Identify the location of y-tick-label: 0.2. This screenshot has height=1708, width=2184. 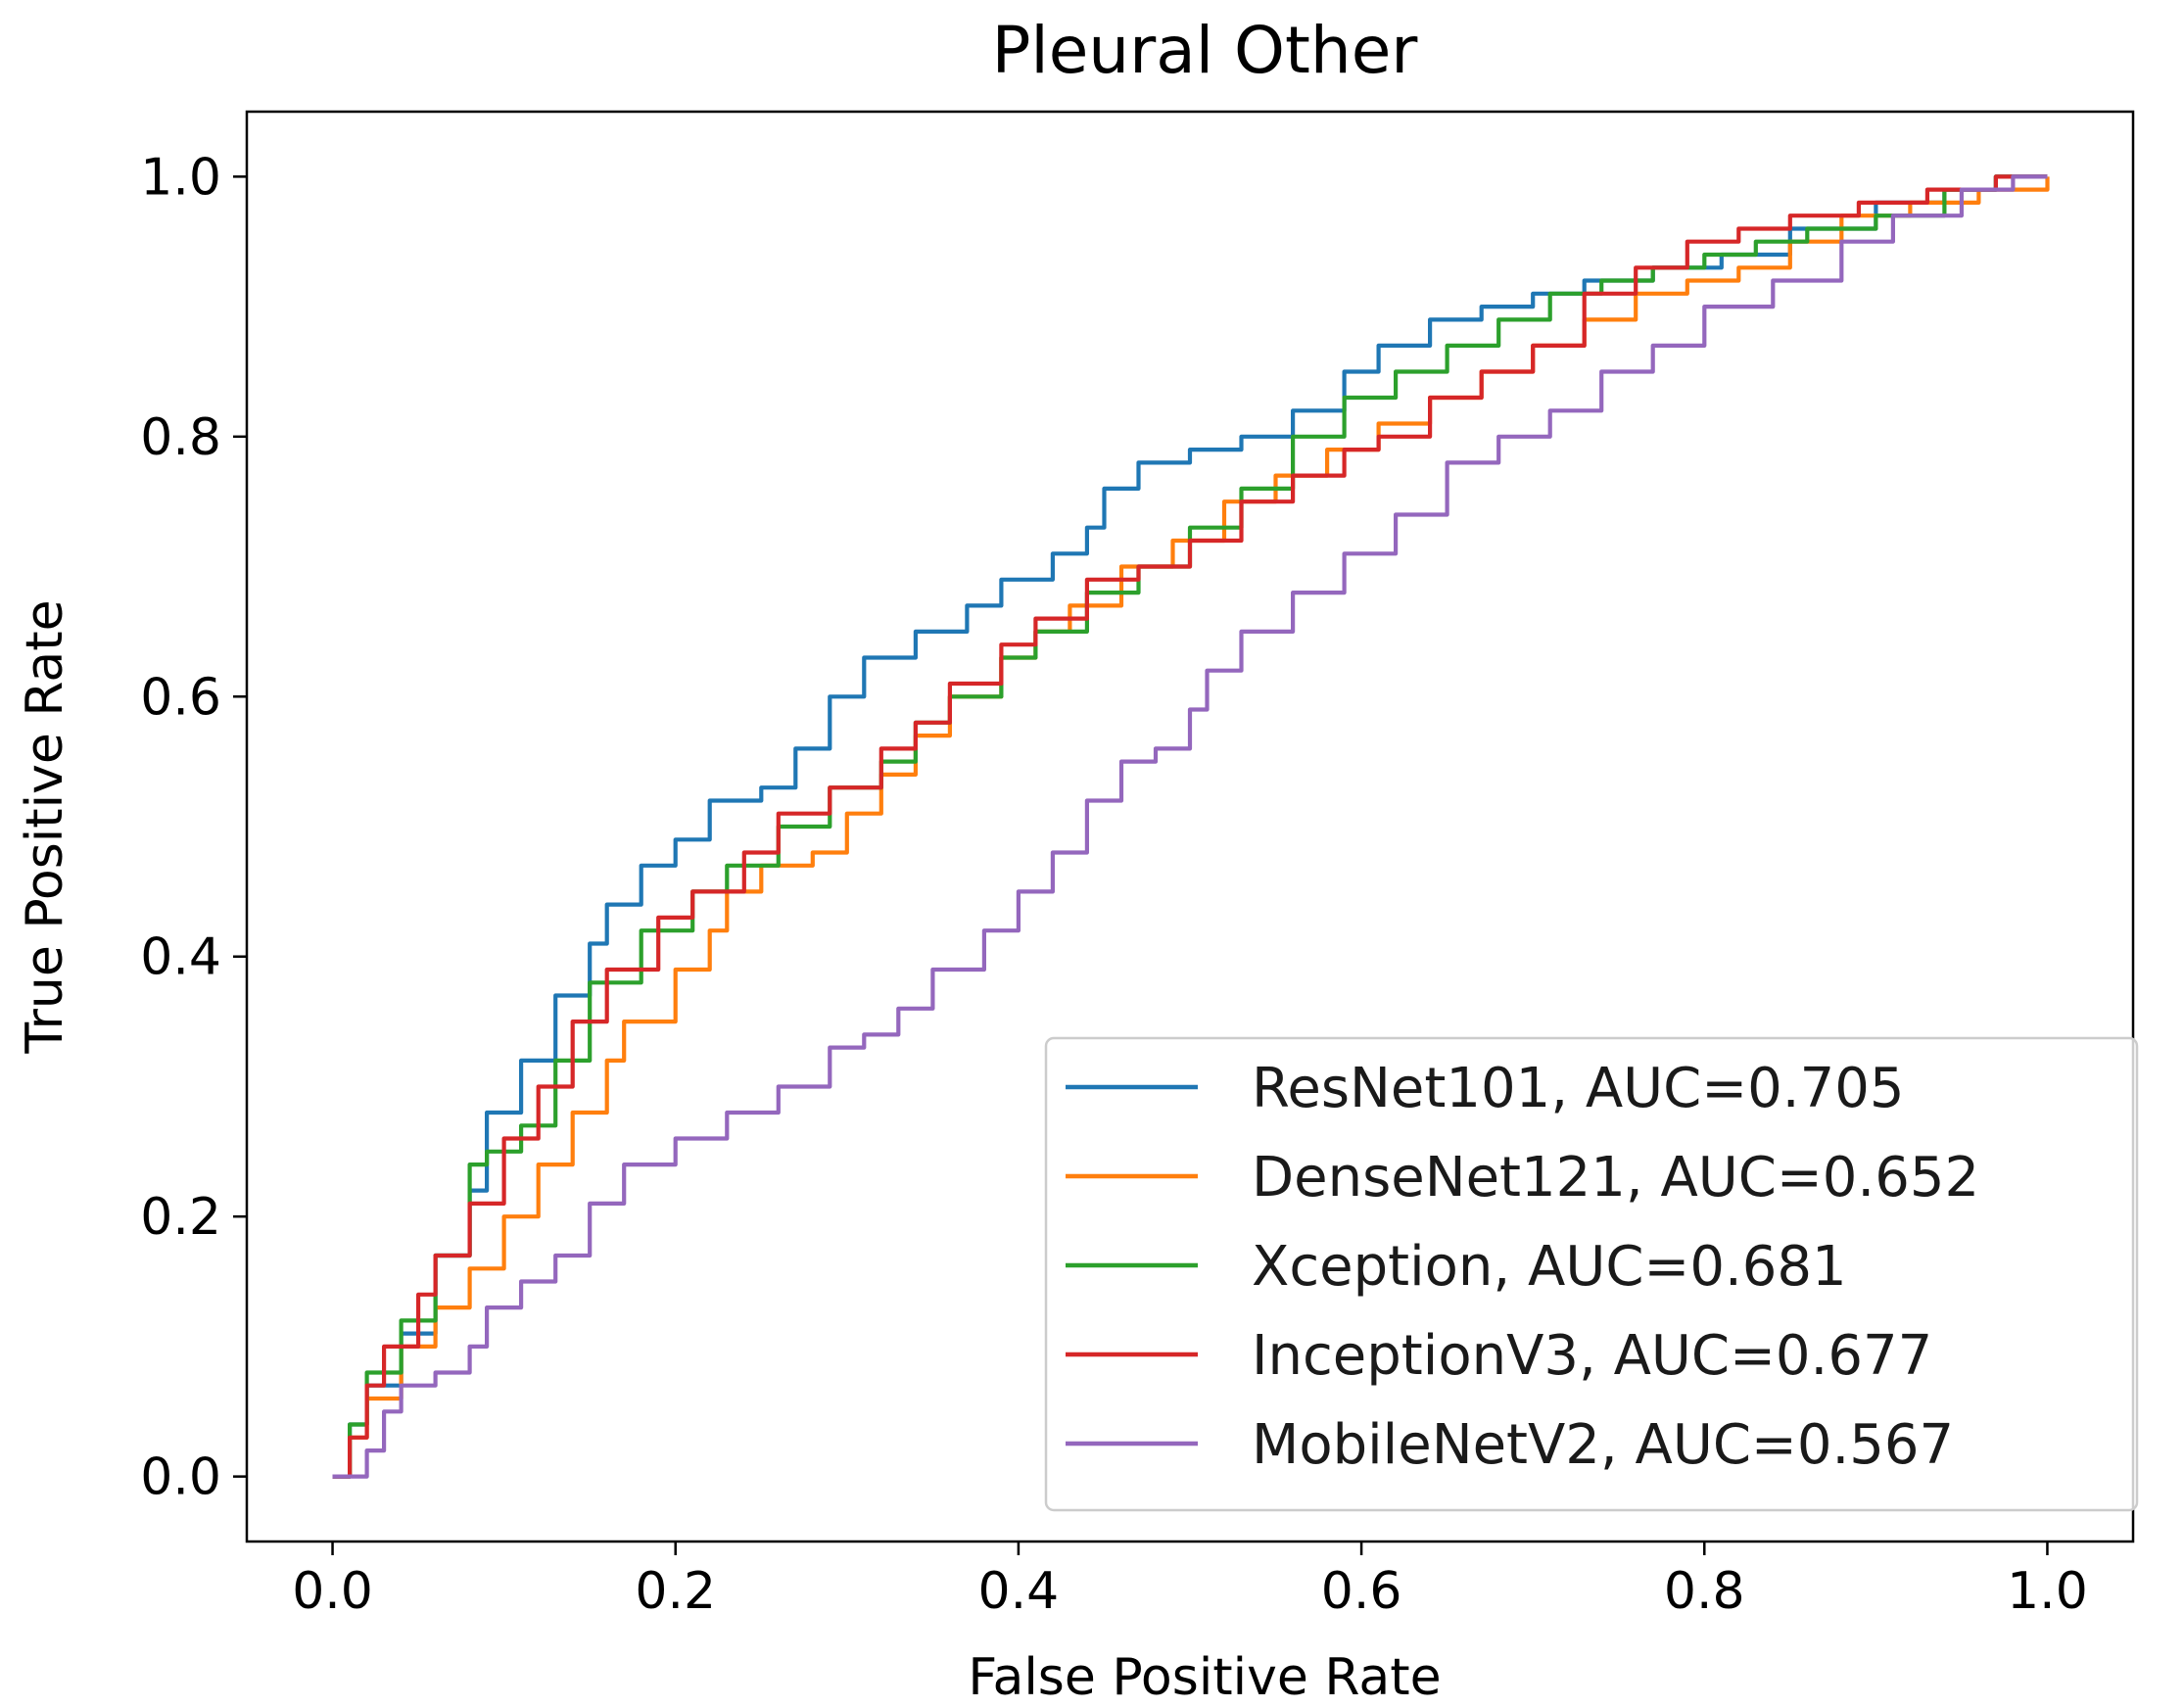
(180, 1217).